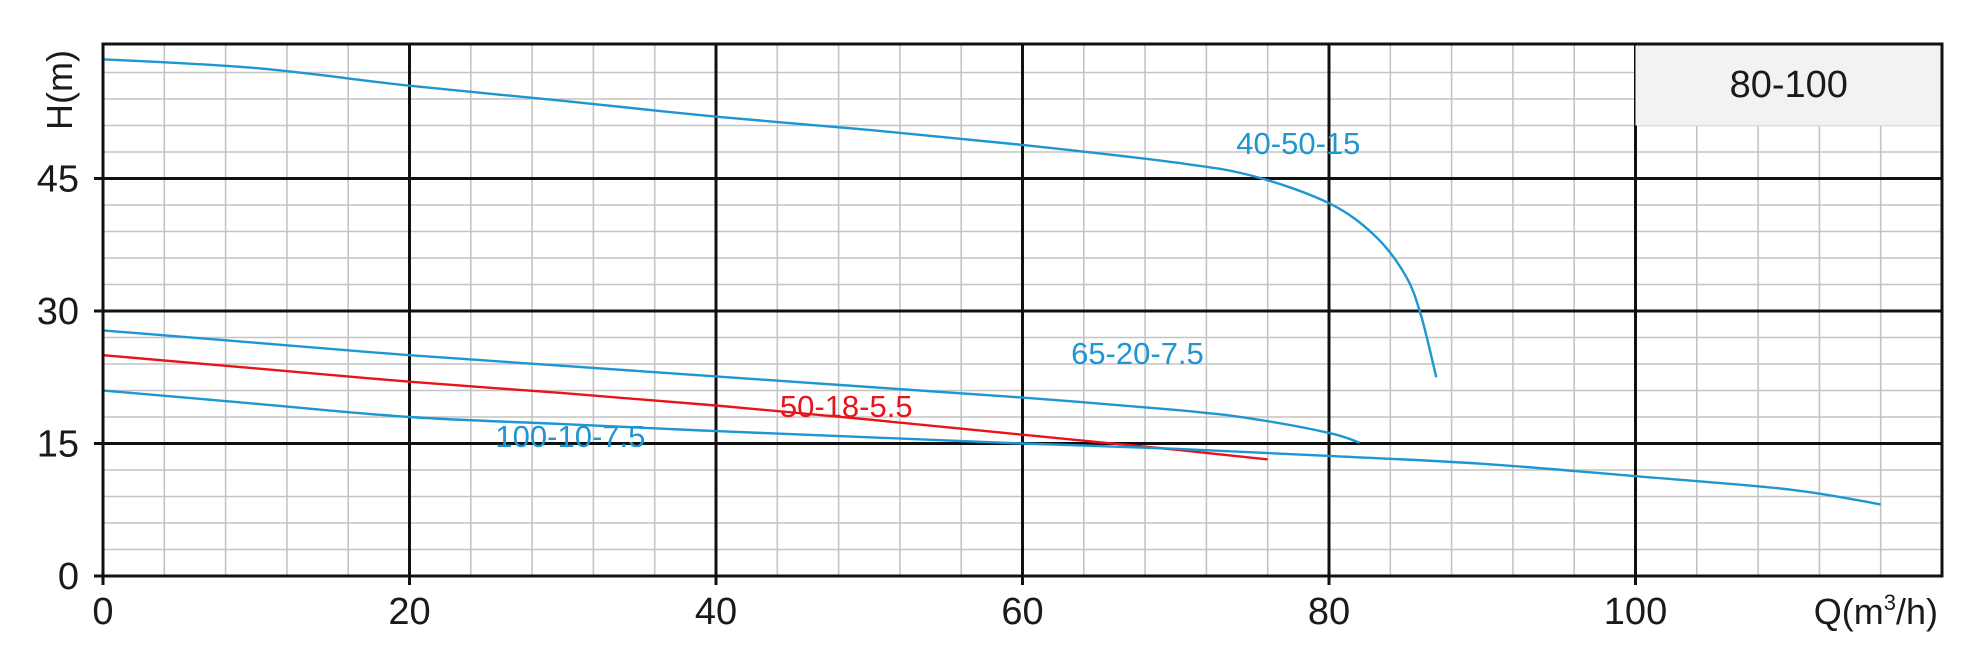  I want to click on x-axis-title-main: Q(m, so click(1849, 611).